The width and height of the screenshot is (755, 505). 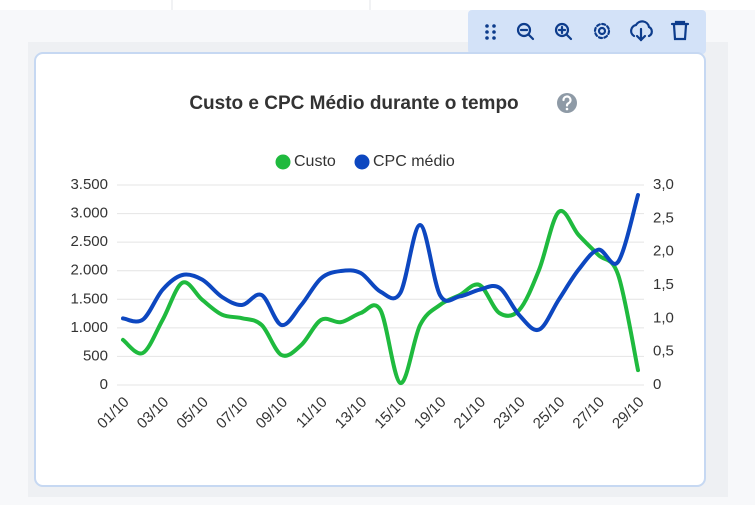 What do you see at coordinates (377, 5) in the screenshot?
I see `top-strip` at bounding box center [377, 5].